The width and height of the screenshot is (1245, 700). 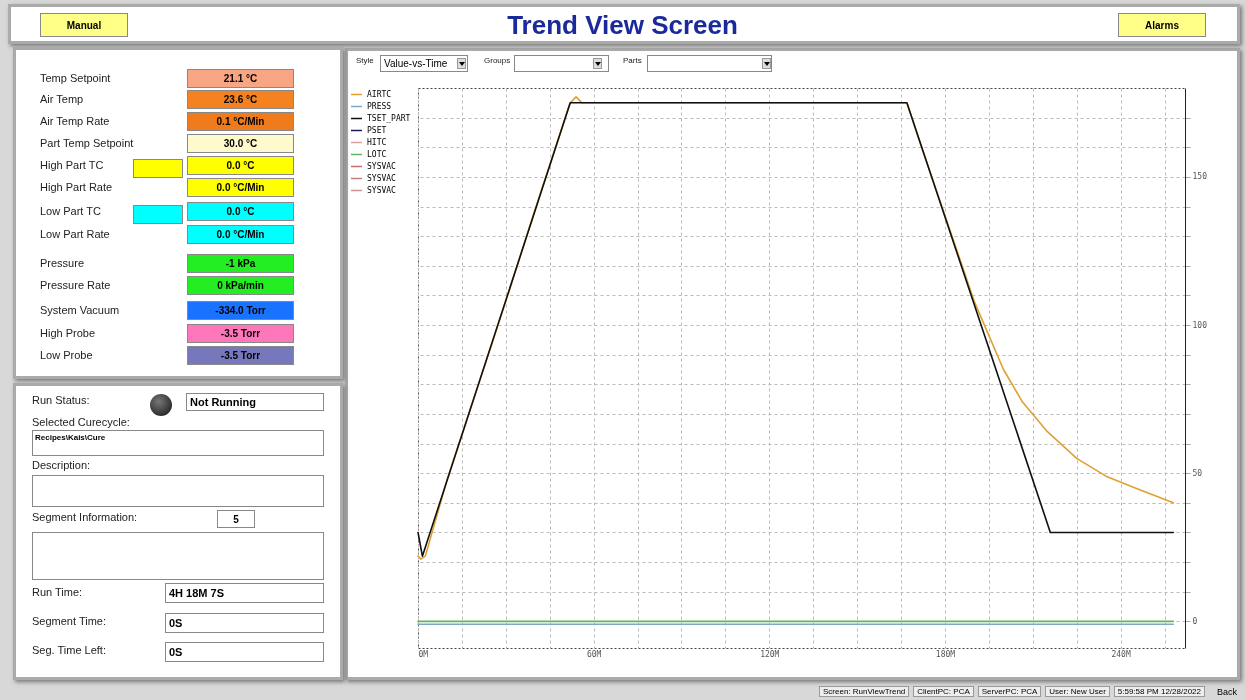 What do you see at coordinates (80, 310) in the screenshot?
I see `text: System Vacuum` at bounding box center [80, 310].